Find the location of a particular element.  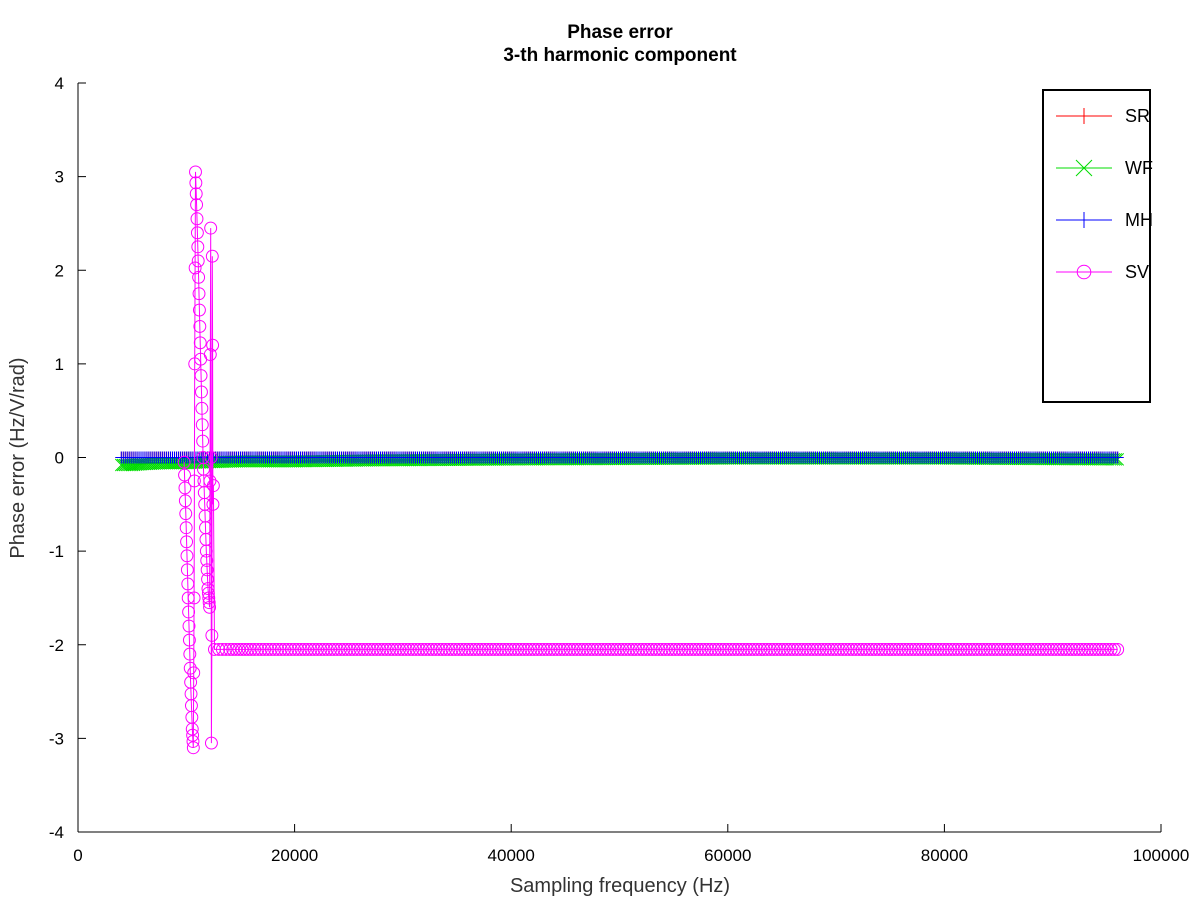

legend-item-sv: SV is located at coordinates (1102, 272).